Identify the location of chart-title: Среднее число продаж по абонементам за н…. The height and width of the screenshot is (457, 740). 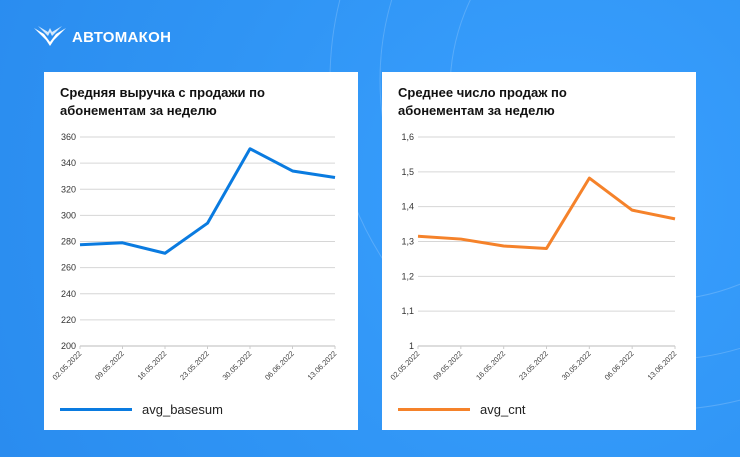
(482, 101).